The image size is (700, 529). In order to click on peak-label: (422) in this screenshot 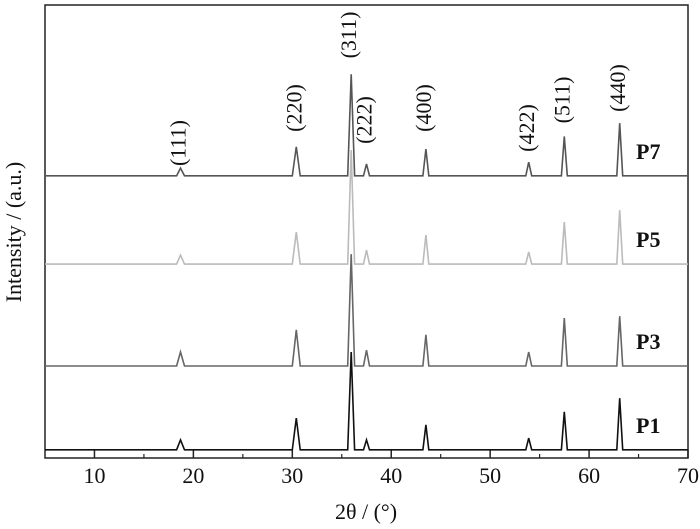, I will do `click(526, 128)`.